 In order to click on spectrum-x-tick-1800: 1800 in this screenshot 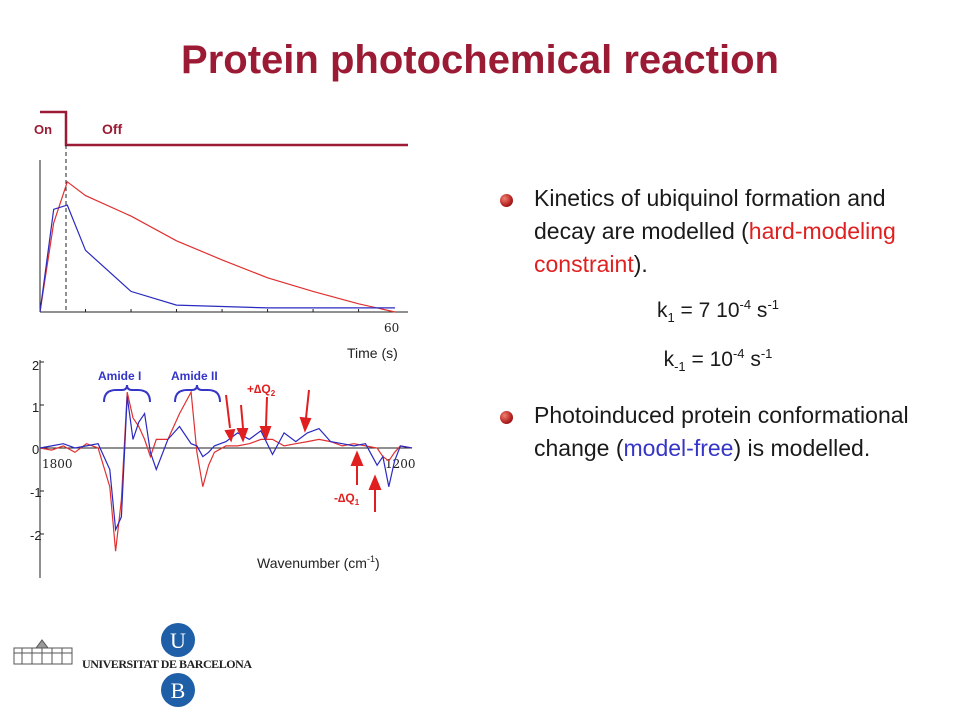, I will do `click(57, 464)`.